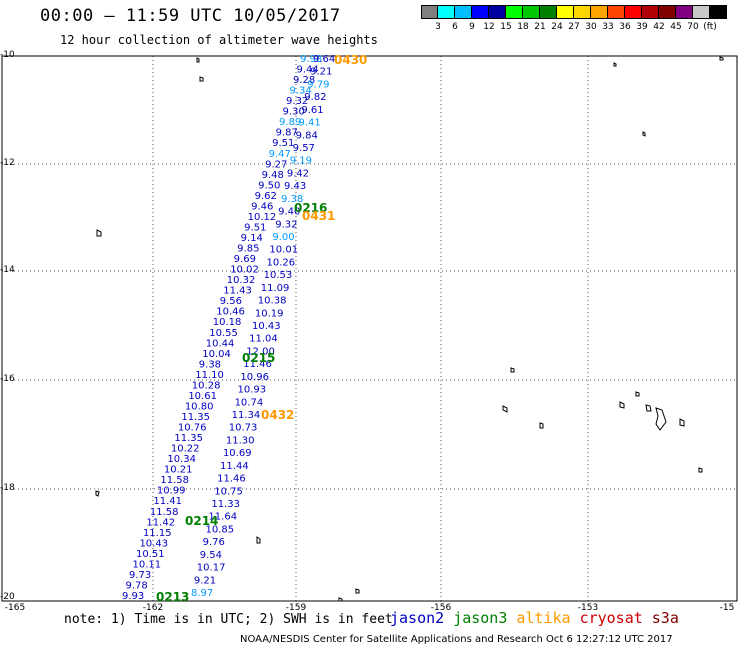  I want to click on wave-height-value: 9.79, so click(318, 84).